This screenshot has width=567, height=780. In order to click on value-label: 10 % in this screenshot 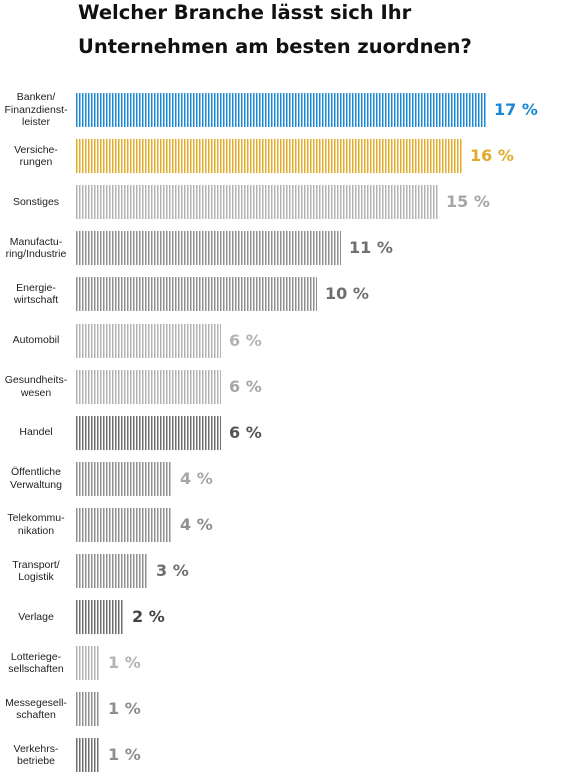, I will do `click(347, 294)`.